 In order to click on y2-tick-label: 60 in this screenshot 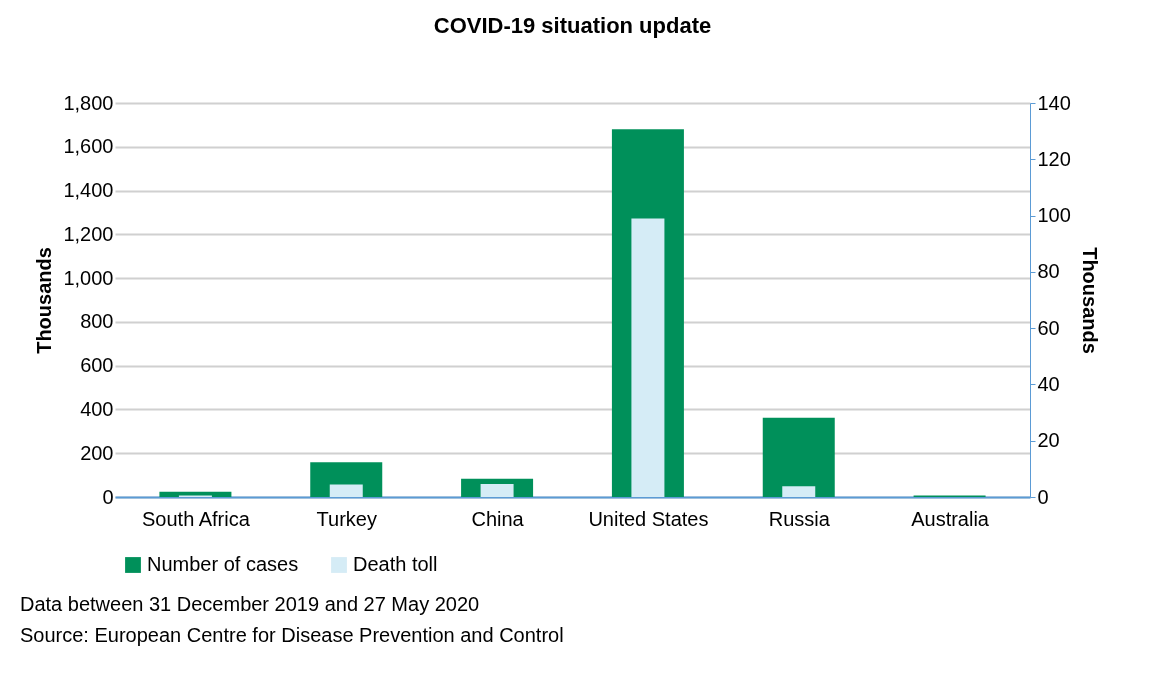, I will do `click(1048, 327)`.